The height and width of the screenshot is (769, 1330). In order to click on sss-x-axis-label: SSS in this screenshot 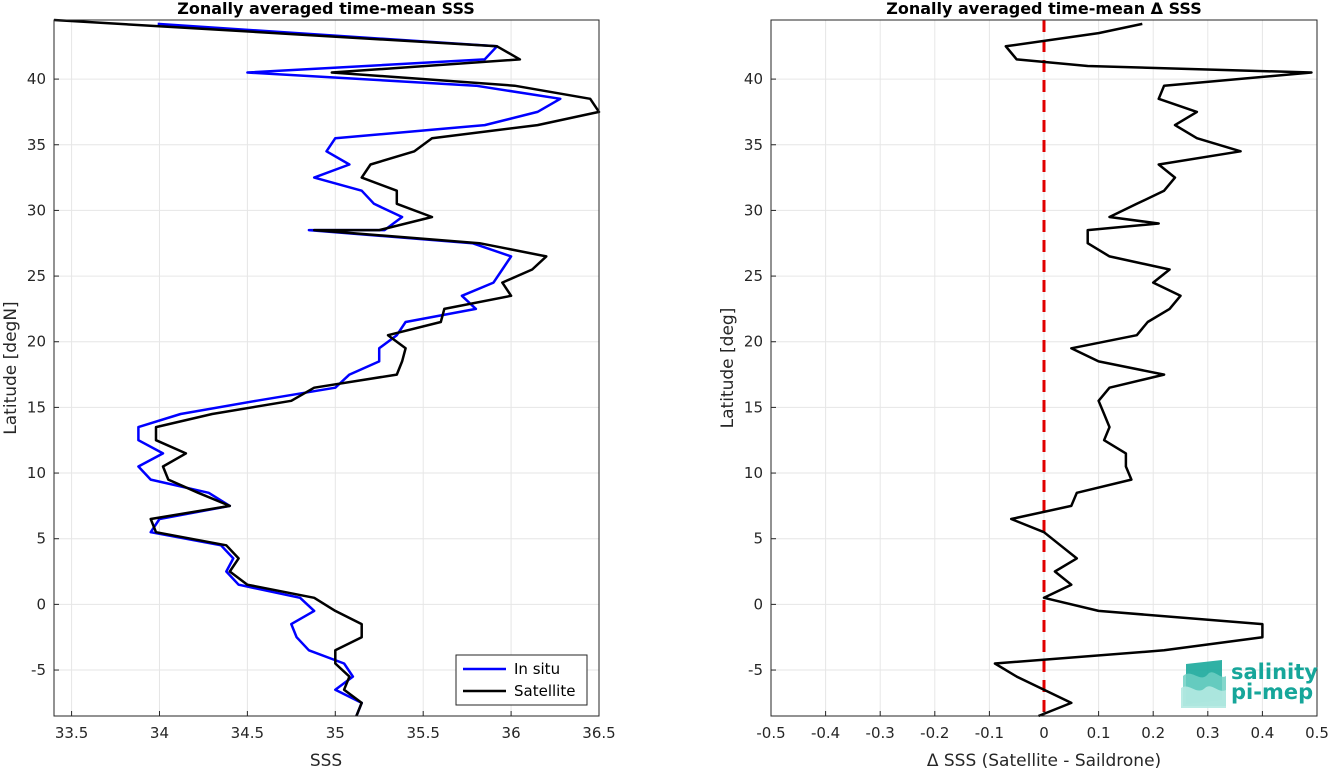, I will do `click(326, 760)`.